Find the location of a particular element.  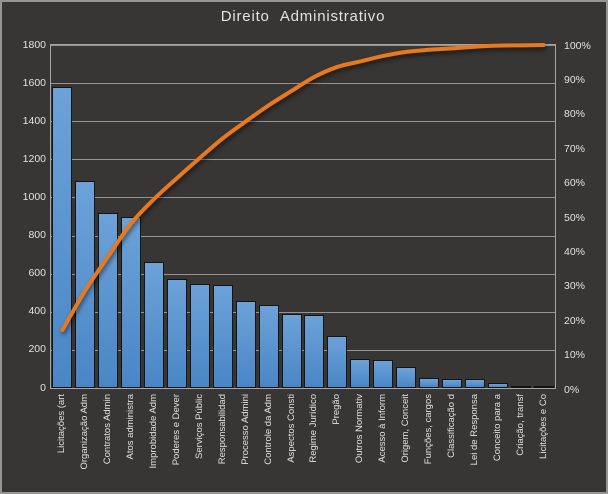

category-label: Origem, Conceit is located at coordinates (406, 428).